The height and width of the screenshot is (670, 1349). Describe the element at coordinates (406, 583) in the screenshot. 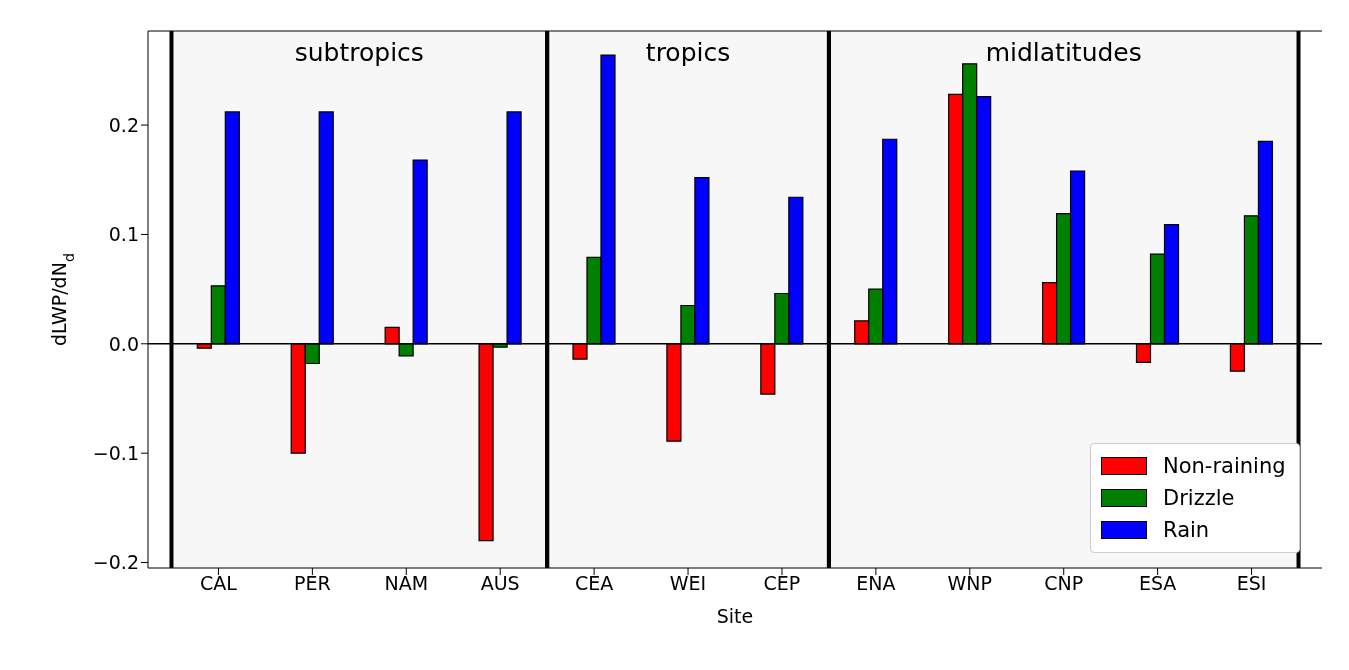

I see `x-tick-label: NAM` at that location.